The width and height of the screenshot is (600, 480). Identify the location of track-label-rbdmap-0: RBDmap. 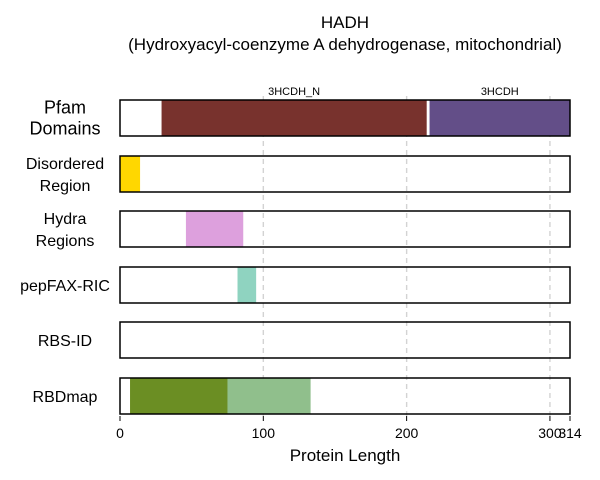
(65, 397).